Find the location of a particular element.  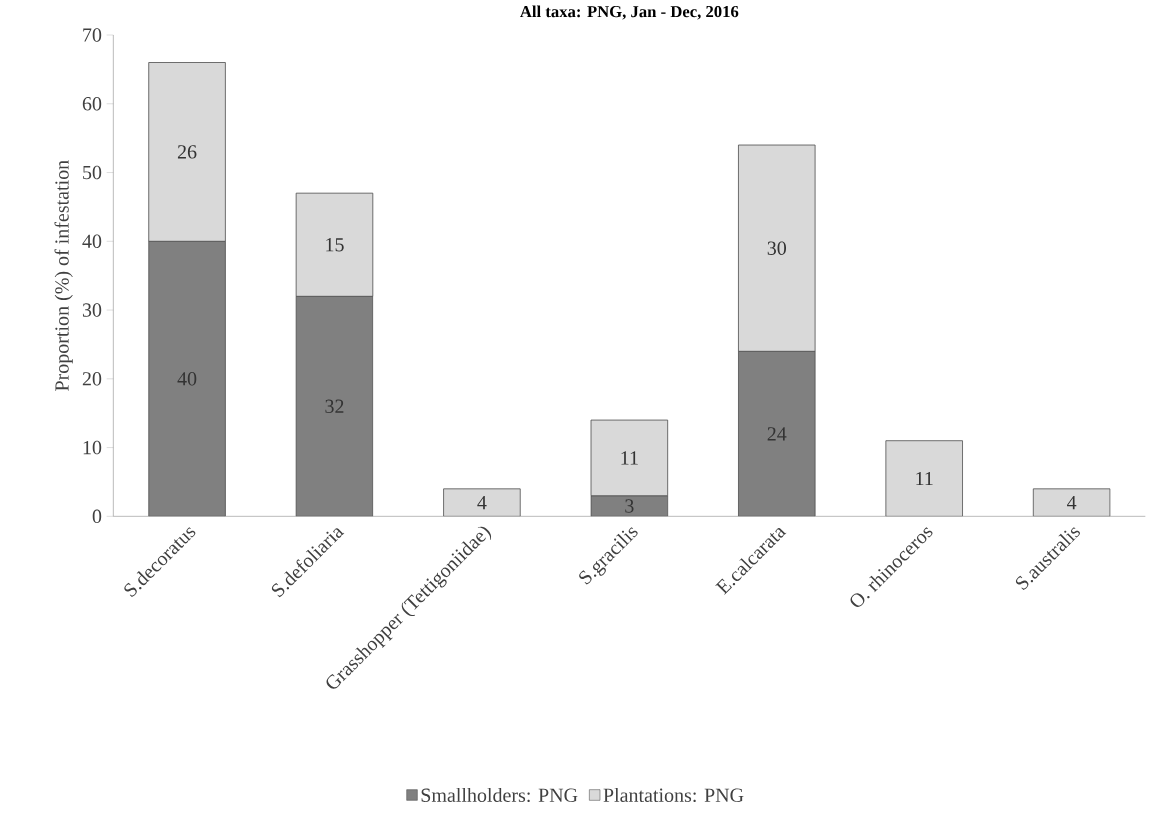

data-label: 15 is located at coordinates (335, 245).